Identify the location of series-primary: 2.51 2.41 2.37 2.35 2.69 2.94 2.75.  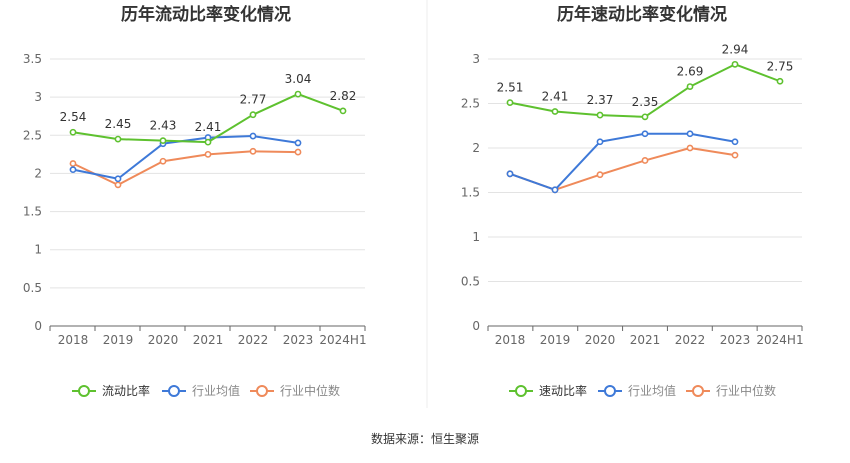
(645, 81).